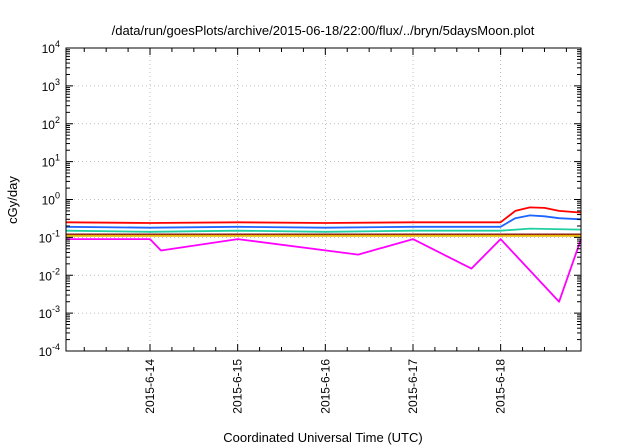 This screenshot has height=448, width=640. I want to click on x-tick-label: 2015-6-18, so click(501, 386).